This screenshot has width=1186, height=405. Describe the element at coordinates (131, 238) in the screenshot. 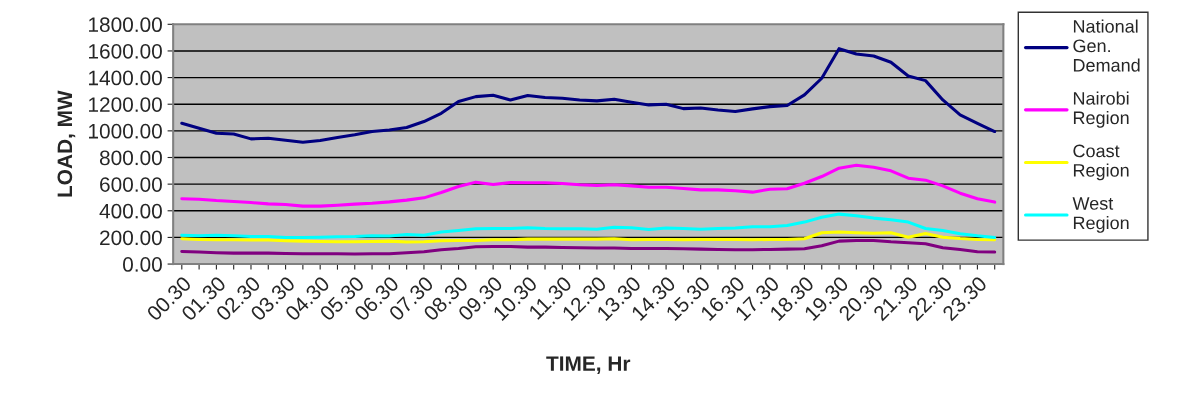

I see `y-tick-label: 200.00` at that location.